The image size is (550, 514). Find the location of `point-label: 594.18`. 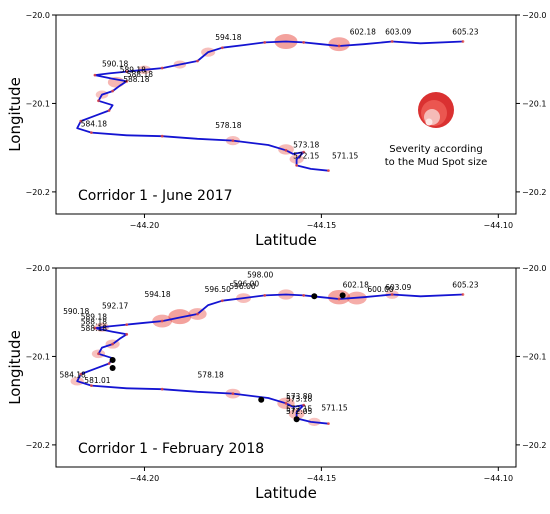

point-label: 594.18 is located at coordinates (157, 294).